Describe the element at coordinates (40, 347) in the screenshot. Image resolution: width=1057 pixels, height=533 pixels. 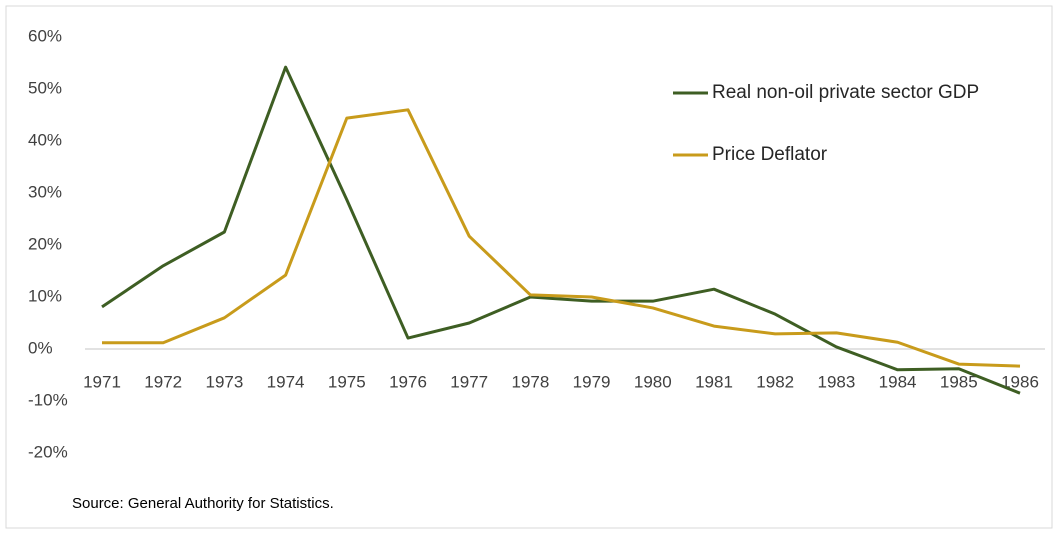
I see `y-tick-label: 0%` at that location.